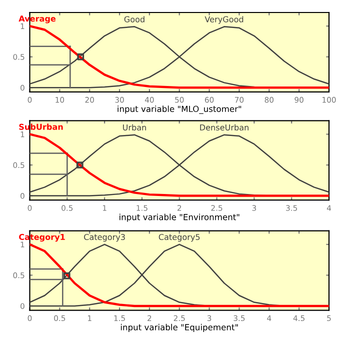  Describe the element at coordinates (104, 238) in the screenshot. I see `series-label: Category3` at that location.